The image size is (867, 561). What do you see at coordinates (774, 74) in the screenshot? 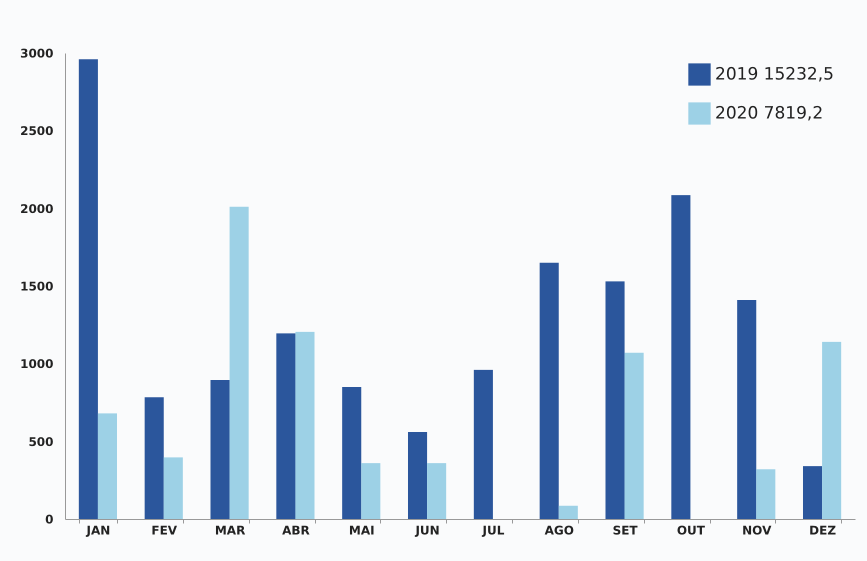
I see `legend-label: 2019 15232,5` at bounding box center [774, 74].